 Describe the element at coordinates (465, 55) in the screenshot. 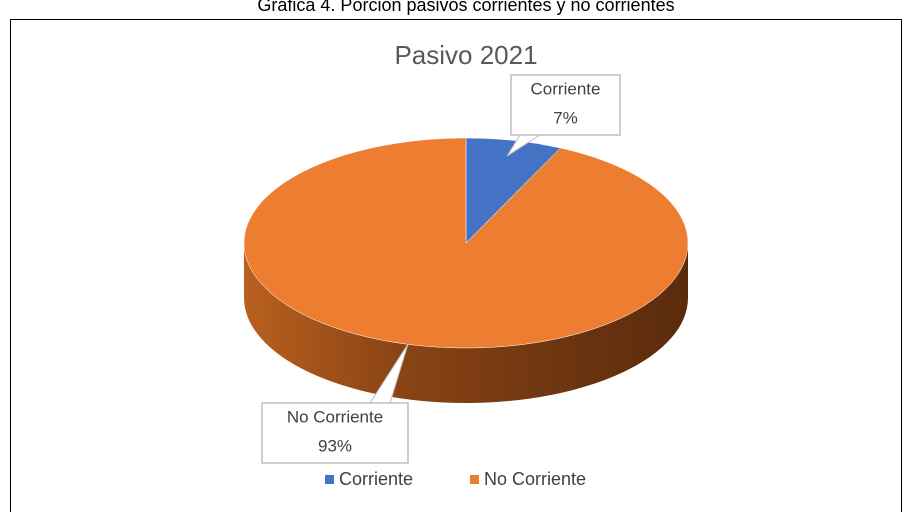

I see `chart-title: Pasivo 2021` at that location.